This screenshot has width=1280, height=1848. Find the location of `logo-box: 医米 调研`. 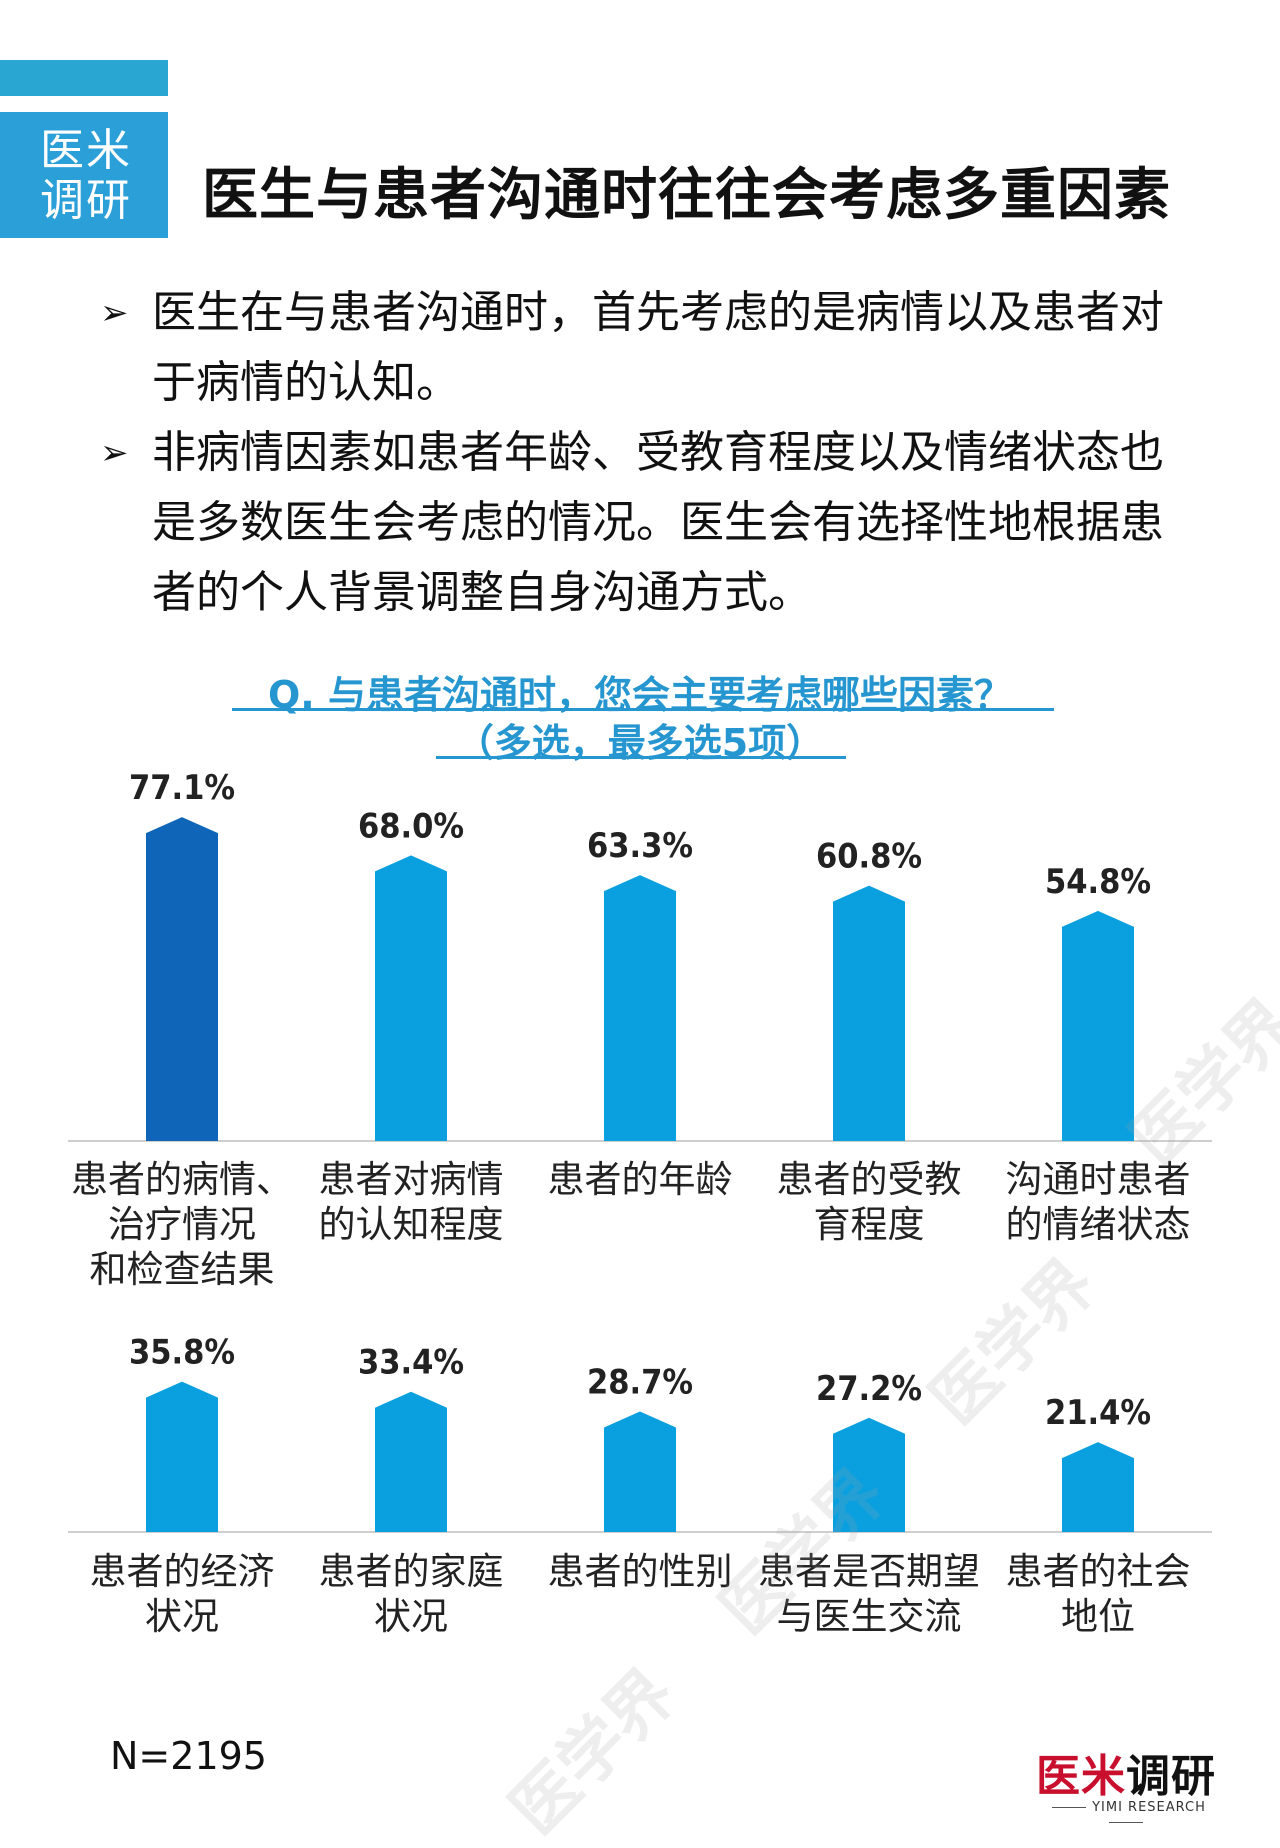

logo-box: 医米 调研 is located at coordinates (84, 175).